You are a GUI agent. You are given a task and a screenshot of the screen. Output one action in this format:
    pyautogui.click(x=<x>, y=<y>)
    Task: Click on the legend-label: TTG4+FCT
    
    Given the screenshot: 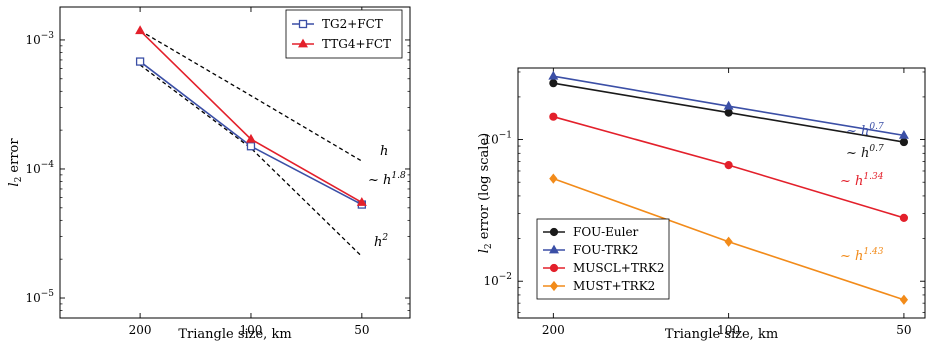 What is the action you would take?
    pyautogui.click(x=356, y=44)
    